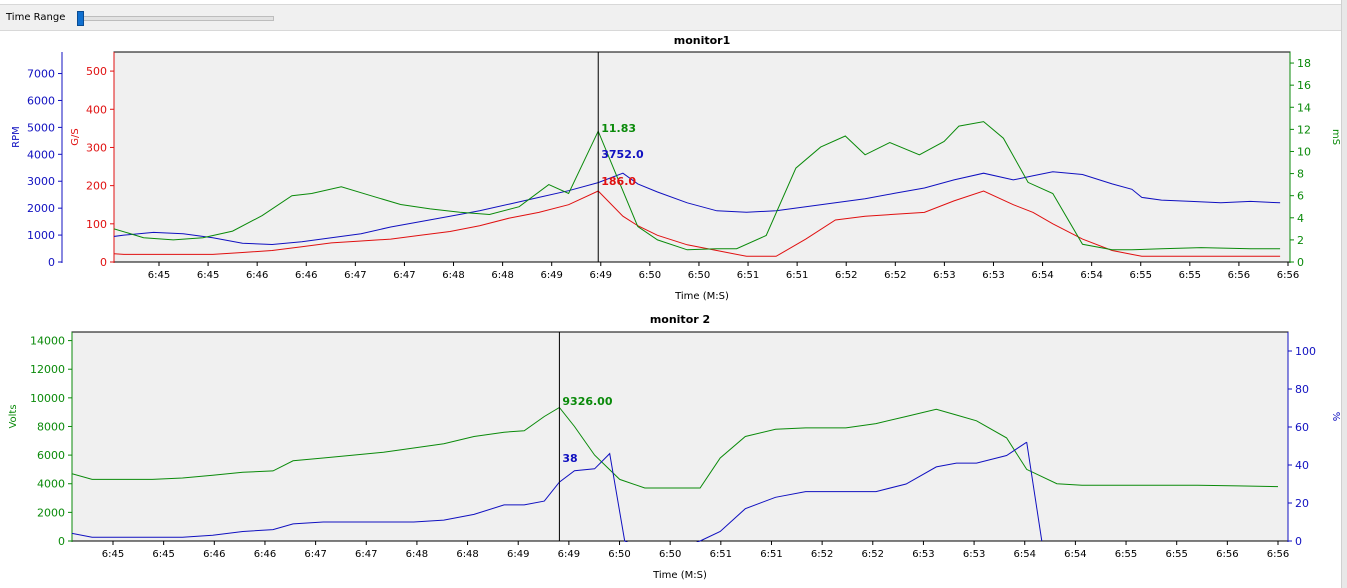  I want to click on ms-tick-label: 18, so click(1304, 63).